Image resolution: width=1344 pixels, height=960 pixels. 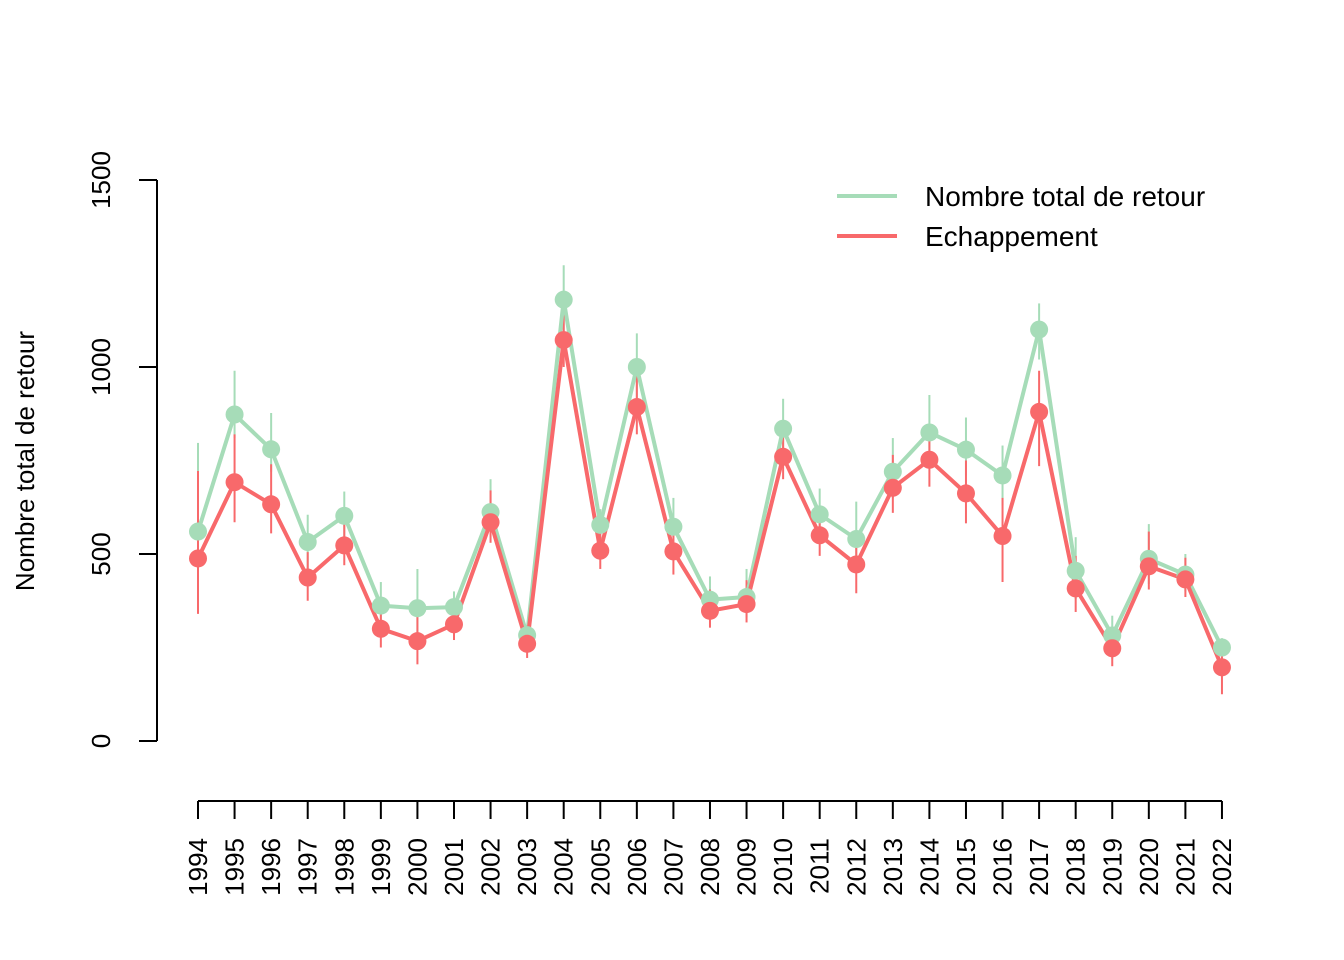 I want to click on legend-label-echappement: Echappement, so click(x=1011, y=236).